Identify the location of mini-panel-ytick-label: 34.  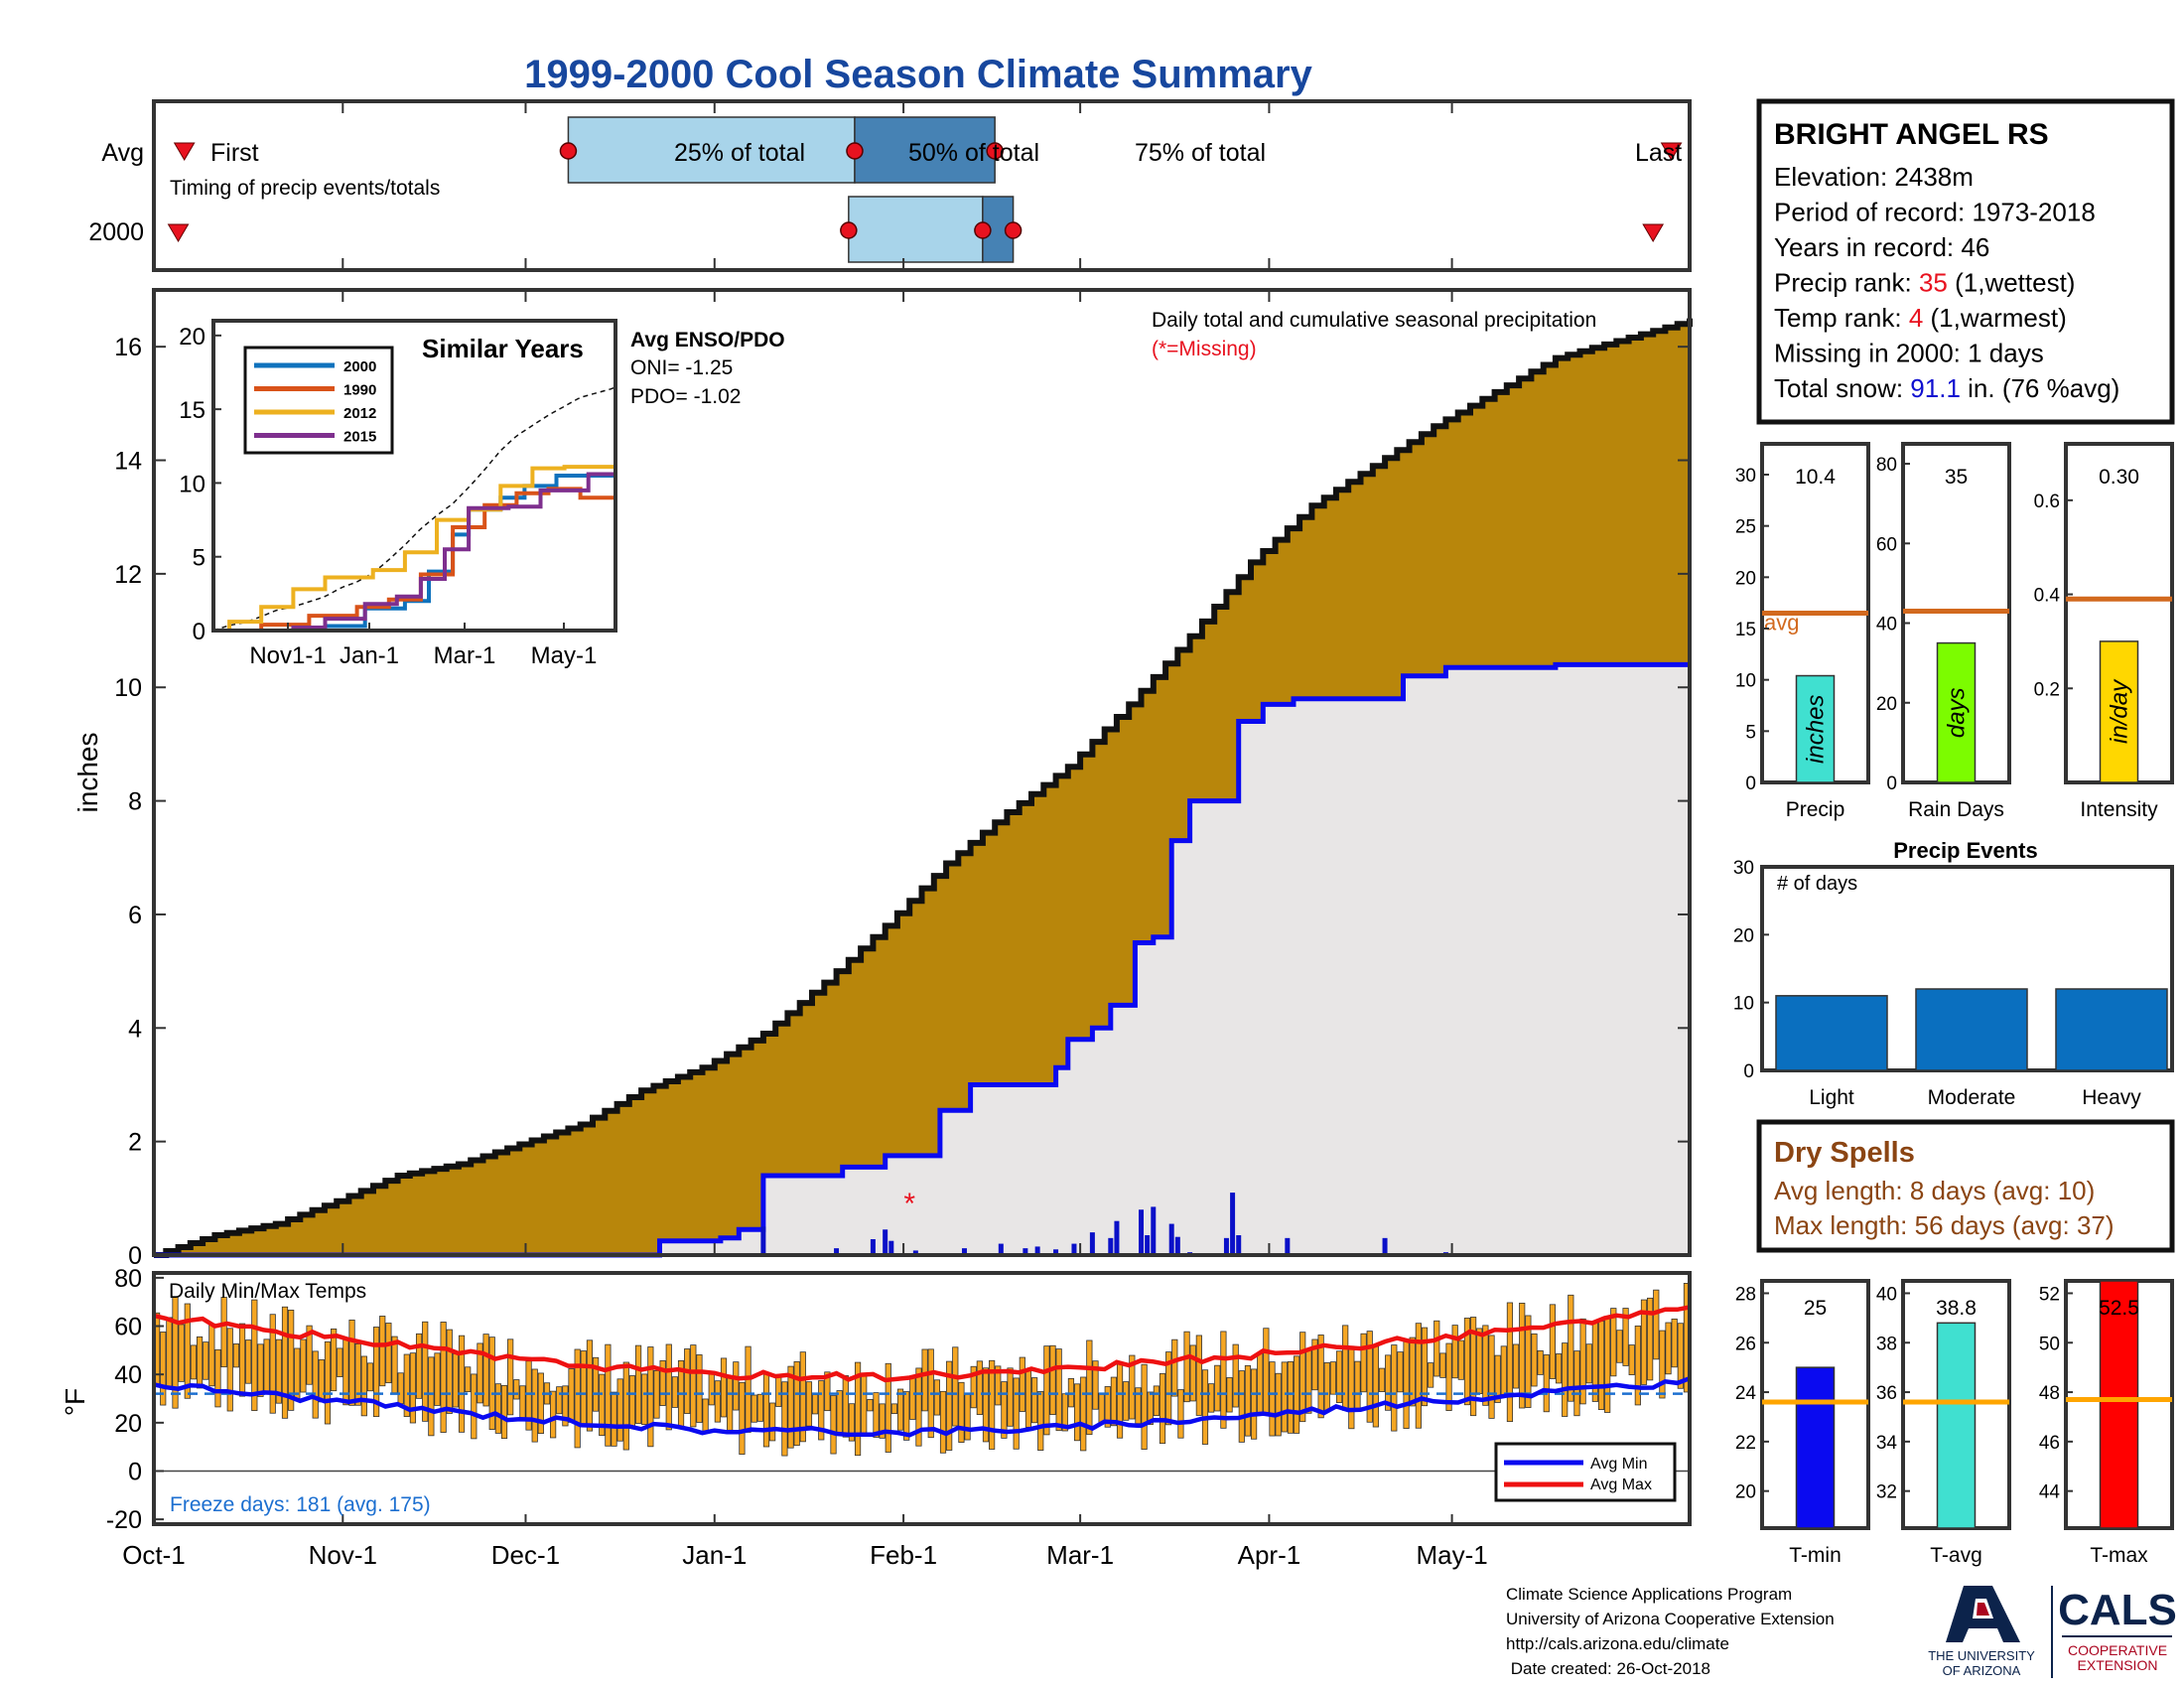
(1887, 1443).